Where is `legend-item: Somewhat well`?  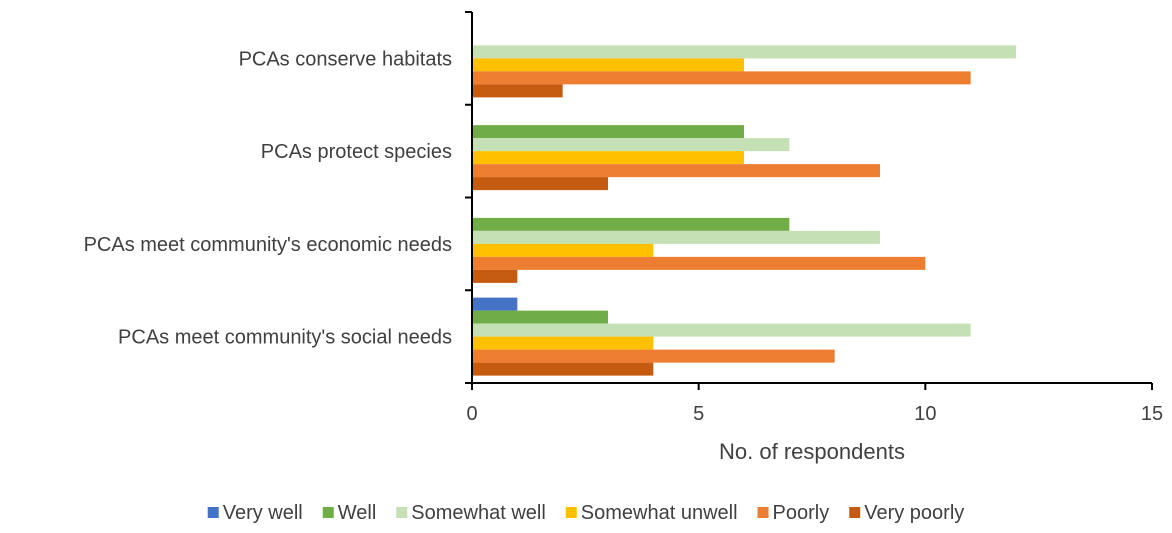 legend-item: Somewhat well is located at coordinates (471, 513).